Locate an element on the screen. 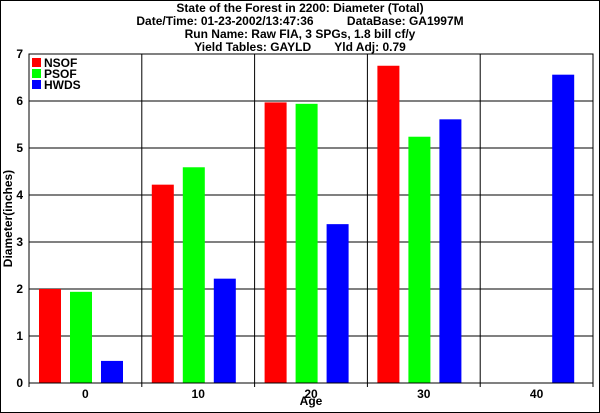  y-tick-label: 4 is located at coordinates (19, 195).